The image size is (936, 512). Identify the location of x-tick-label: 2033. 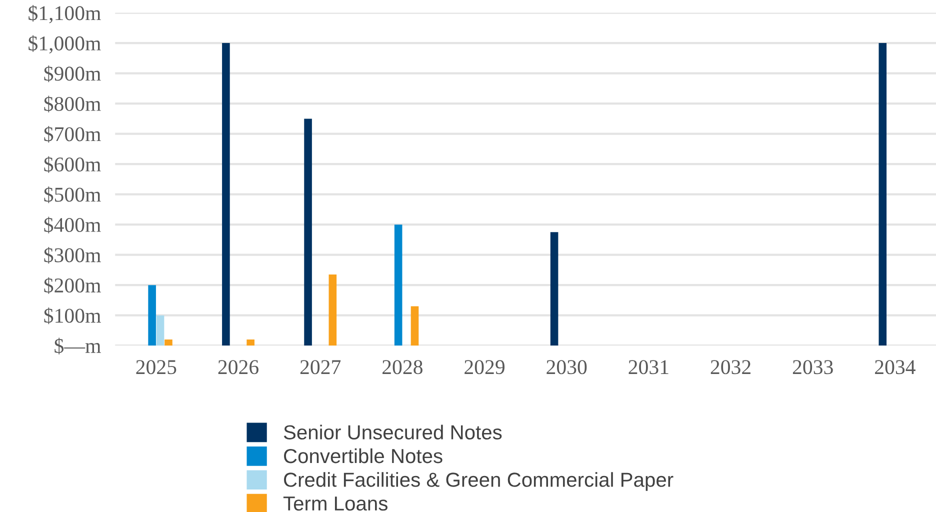
(812, 367).